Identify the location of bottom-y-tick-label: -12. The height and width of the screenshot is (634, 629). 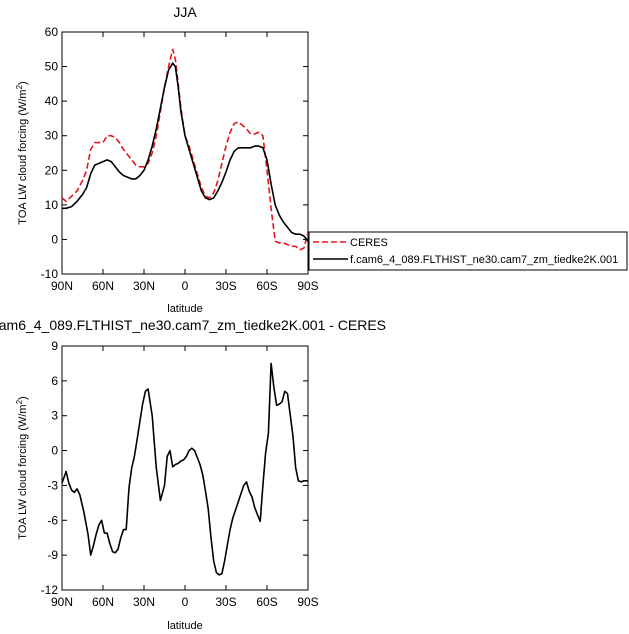
(50, 590).